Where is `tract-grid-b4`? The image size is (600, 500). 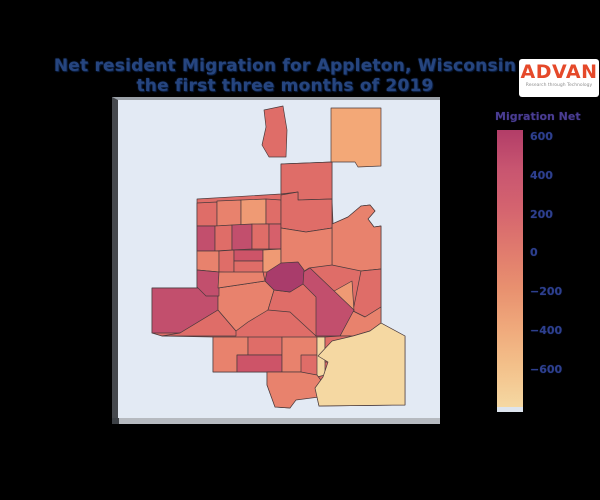 tract-grid-b4 is located at coordinates (260, 236).